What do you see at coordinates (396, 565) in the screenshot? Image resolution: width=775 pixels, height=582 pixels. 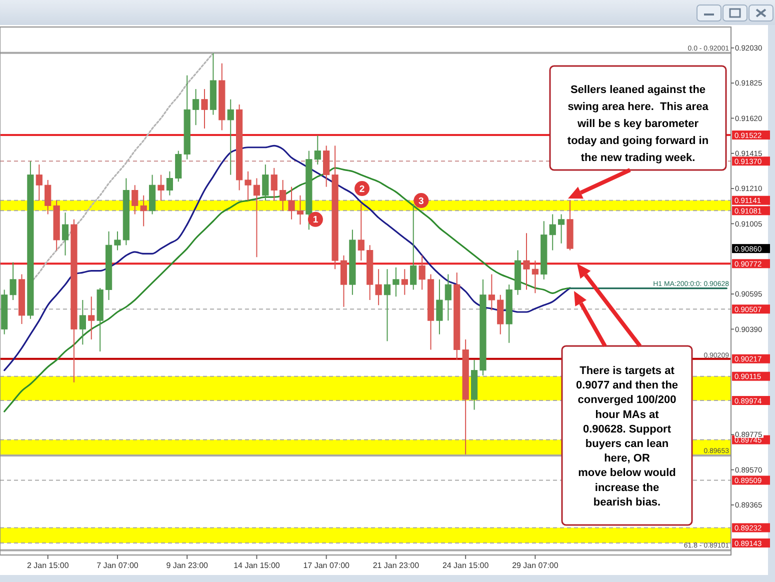 I see `x-tick-label: 21 Jan 23:00` at bounding box center [396, 565].